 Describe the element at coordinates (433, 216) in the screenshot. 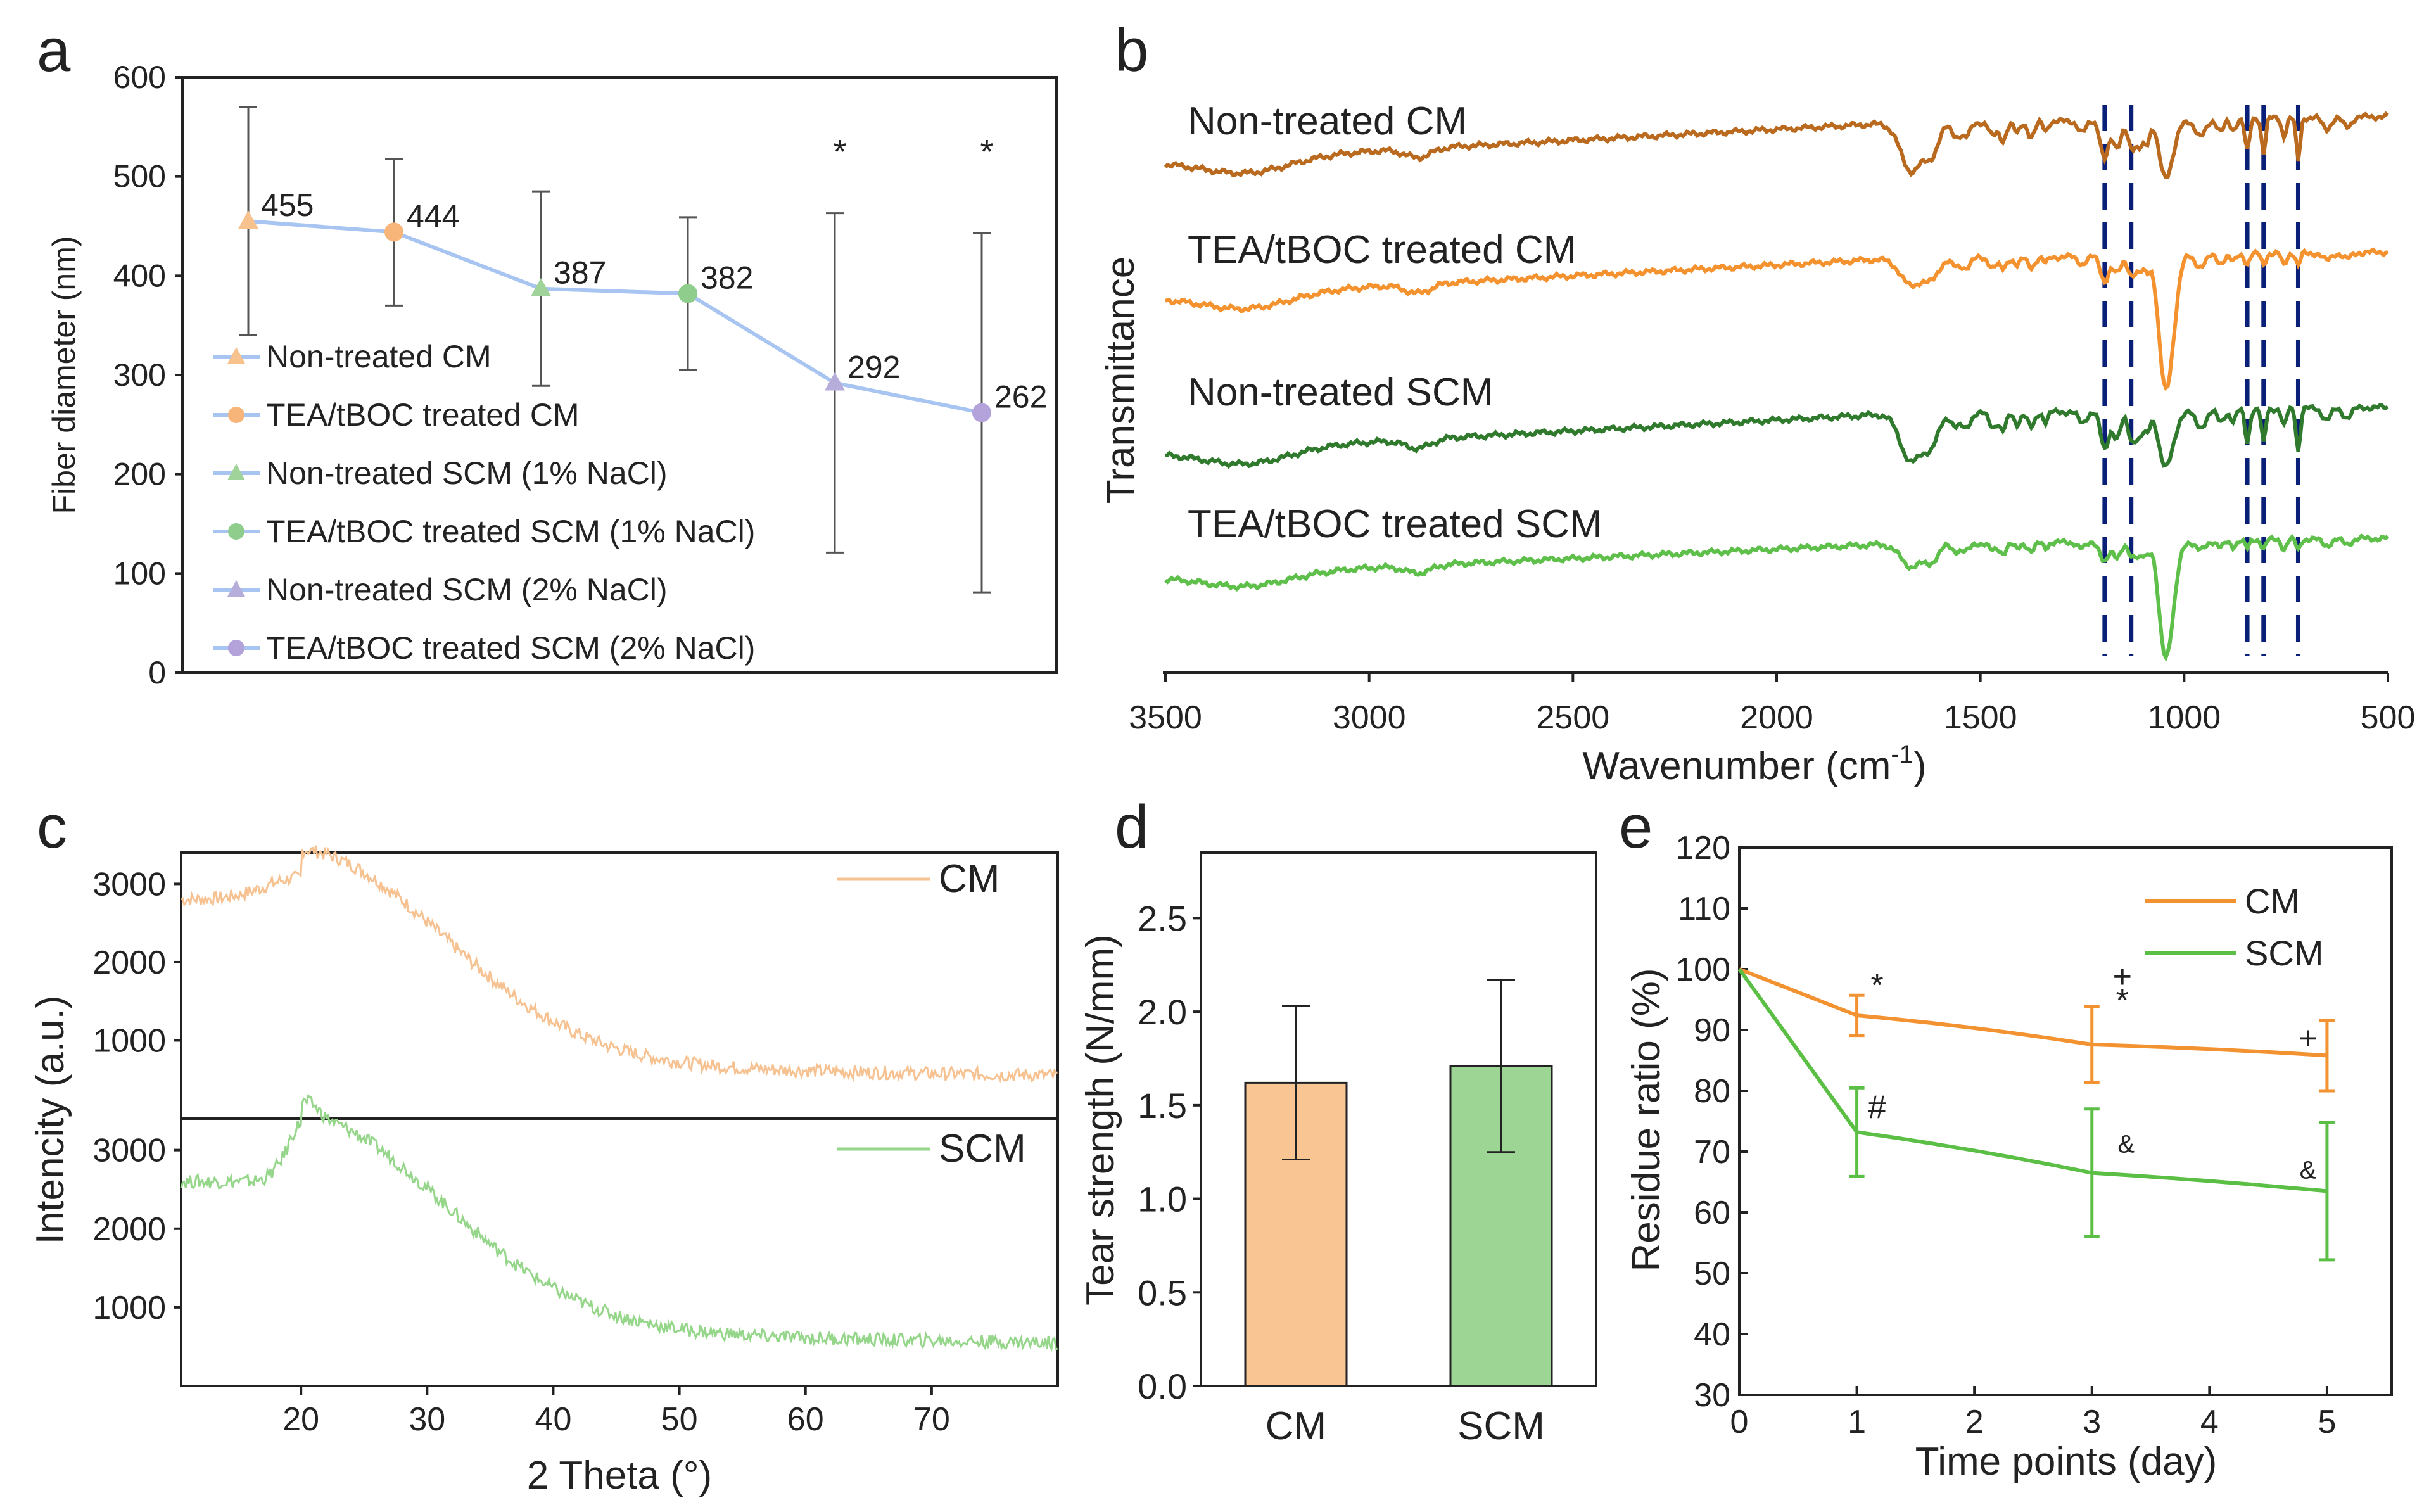

I see `panel-a-data-label: 444` at that location.